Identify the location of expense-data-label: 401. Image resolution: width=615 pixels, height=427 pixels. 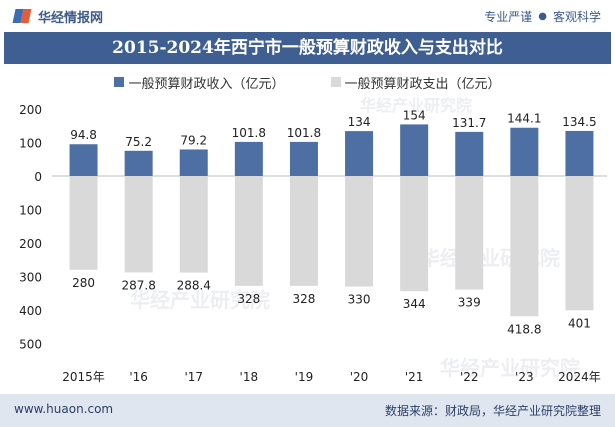
(579, 323).